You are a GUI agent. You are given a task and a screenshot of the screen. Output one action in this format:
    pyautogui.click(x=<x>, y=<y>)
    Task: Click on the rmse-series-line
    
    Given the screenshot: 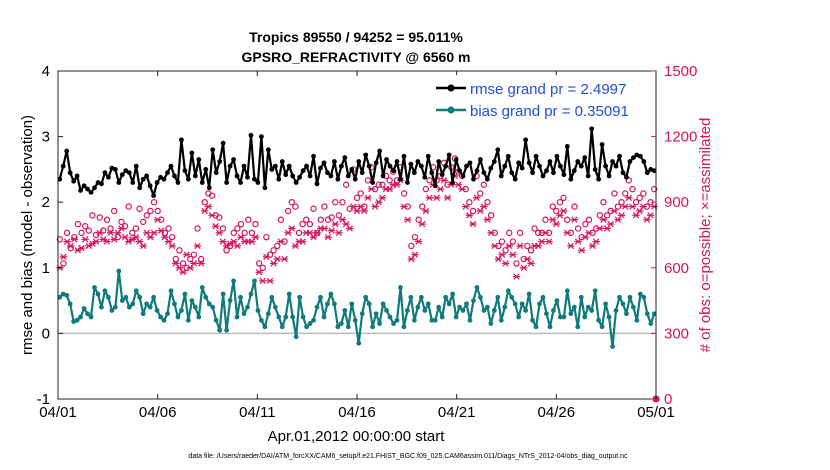 What is the action you would take?
    pyautogui.click(x=356, y=162)
    